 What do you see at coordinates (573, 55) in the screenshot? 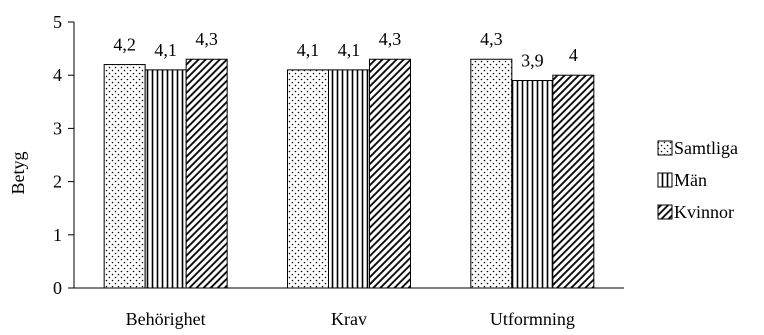
I see `data-label: 4` at bounding box center [573, 55].